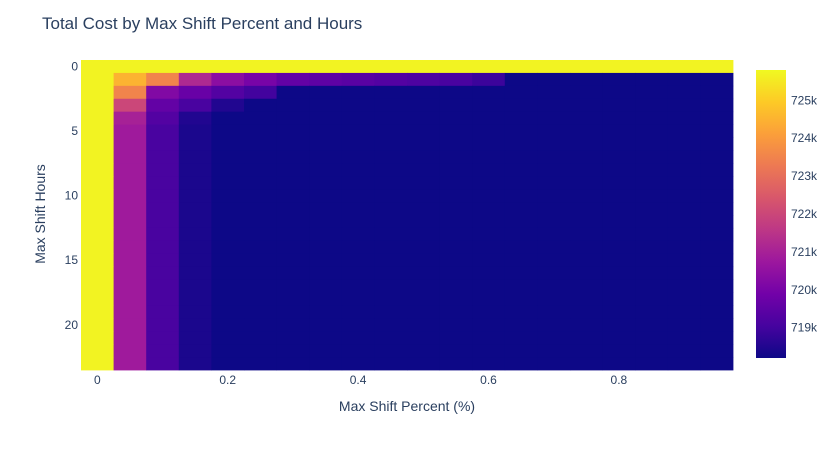 This screenshot has height=450, width=838. What do you see at coordinates (488, 380) in the screenshot?
I see `x-tick-label: 0.6` at bounding box center [488, 380].